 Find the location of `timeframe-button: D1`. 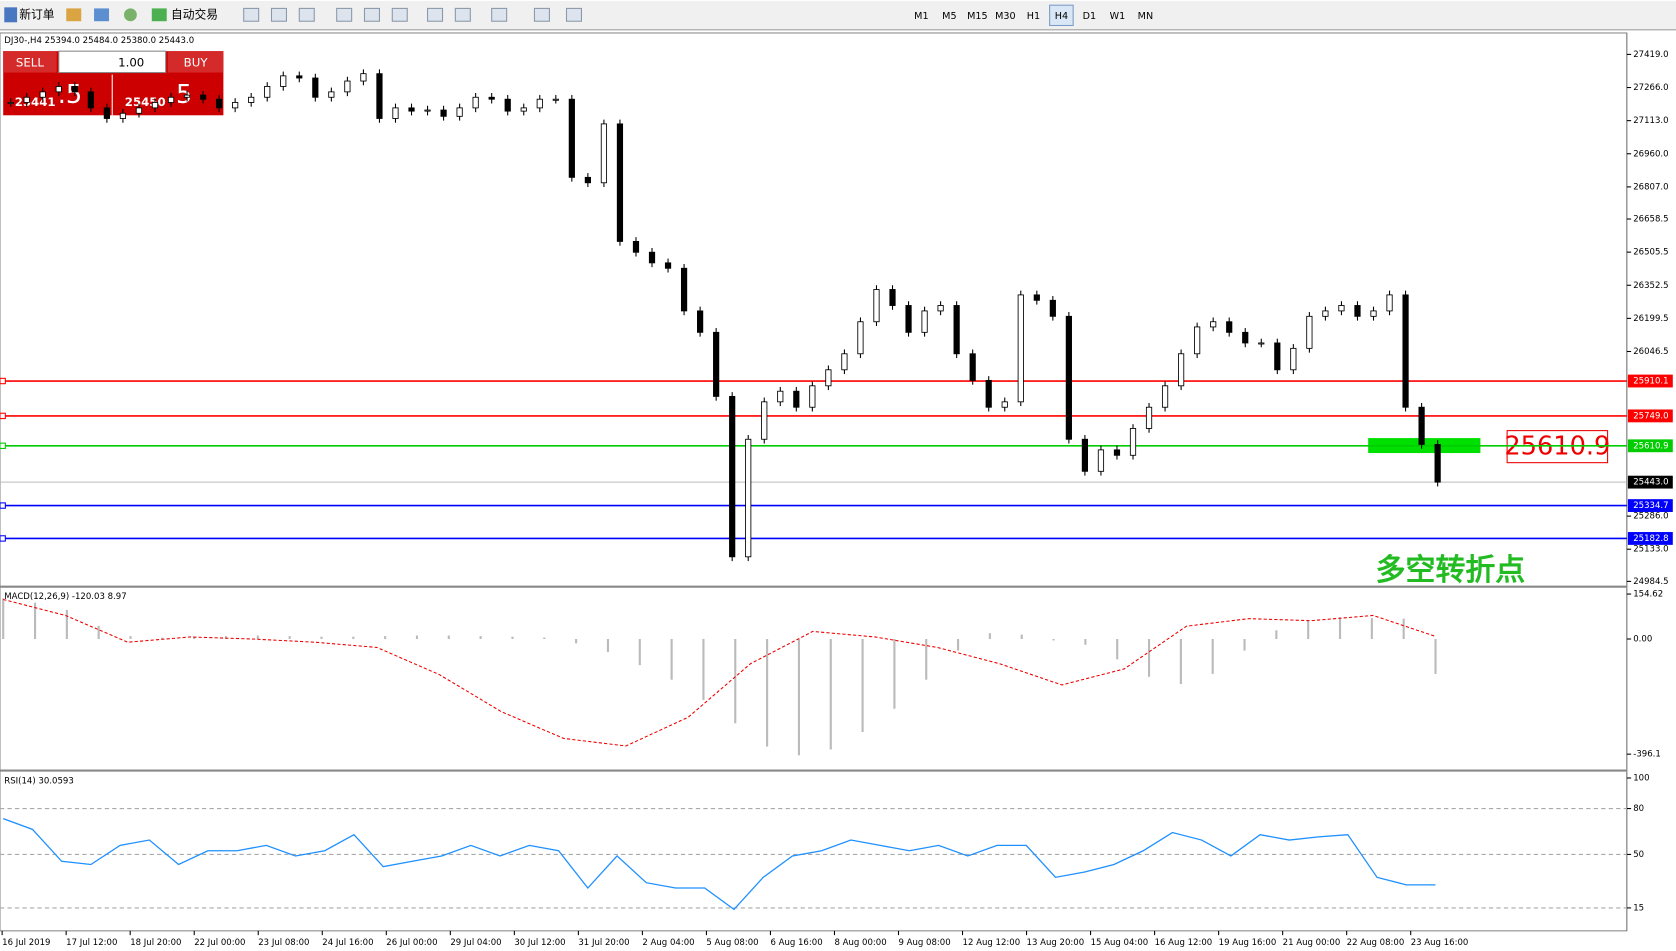

timeframe-button: D1 is located at coordinates (1090, 16).